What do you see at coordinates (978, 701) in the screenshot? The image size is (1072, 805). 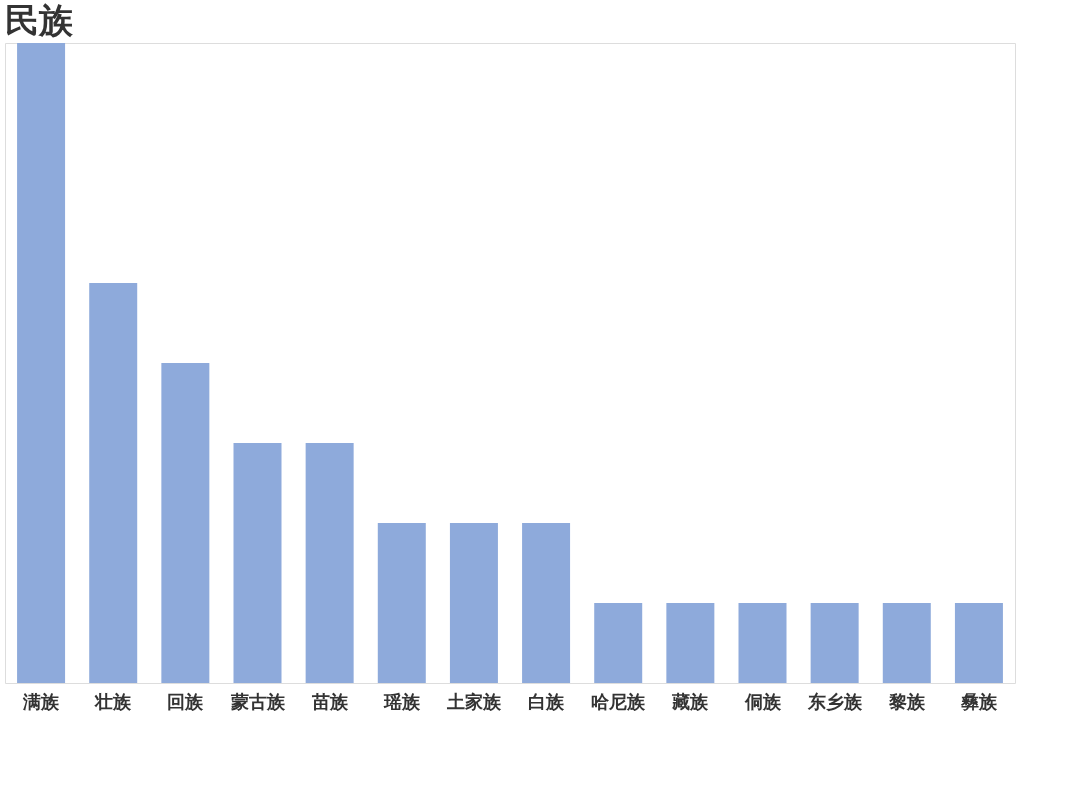 I see `x-tick-label: 彝族` at bounding box center [978, 701].